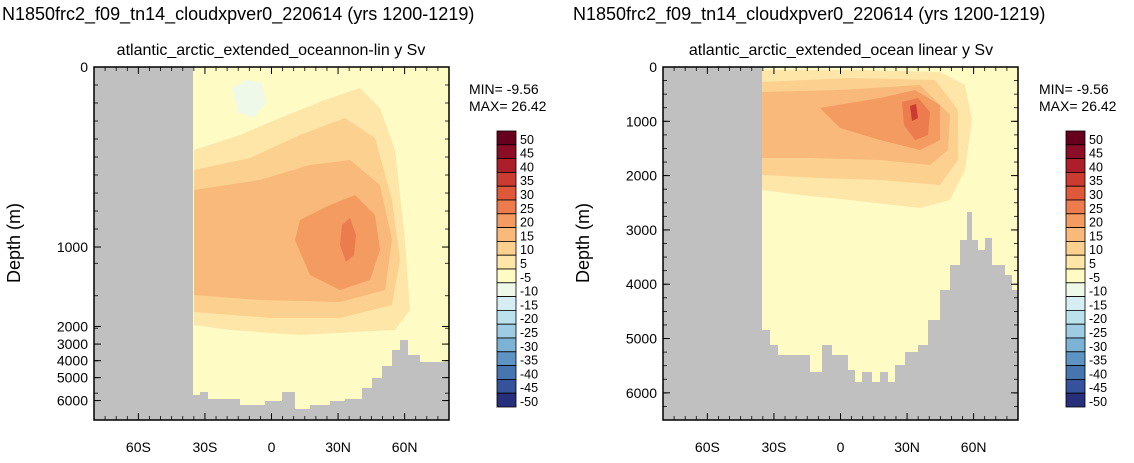 The height and width of the screenshot is (463, 1134). What do you see at coordinates (1098, 333) in the screenshot?
I see `colorbar-label: -25` at bounding box center [1098, 333].